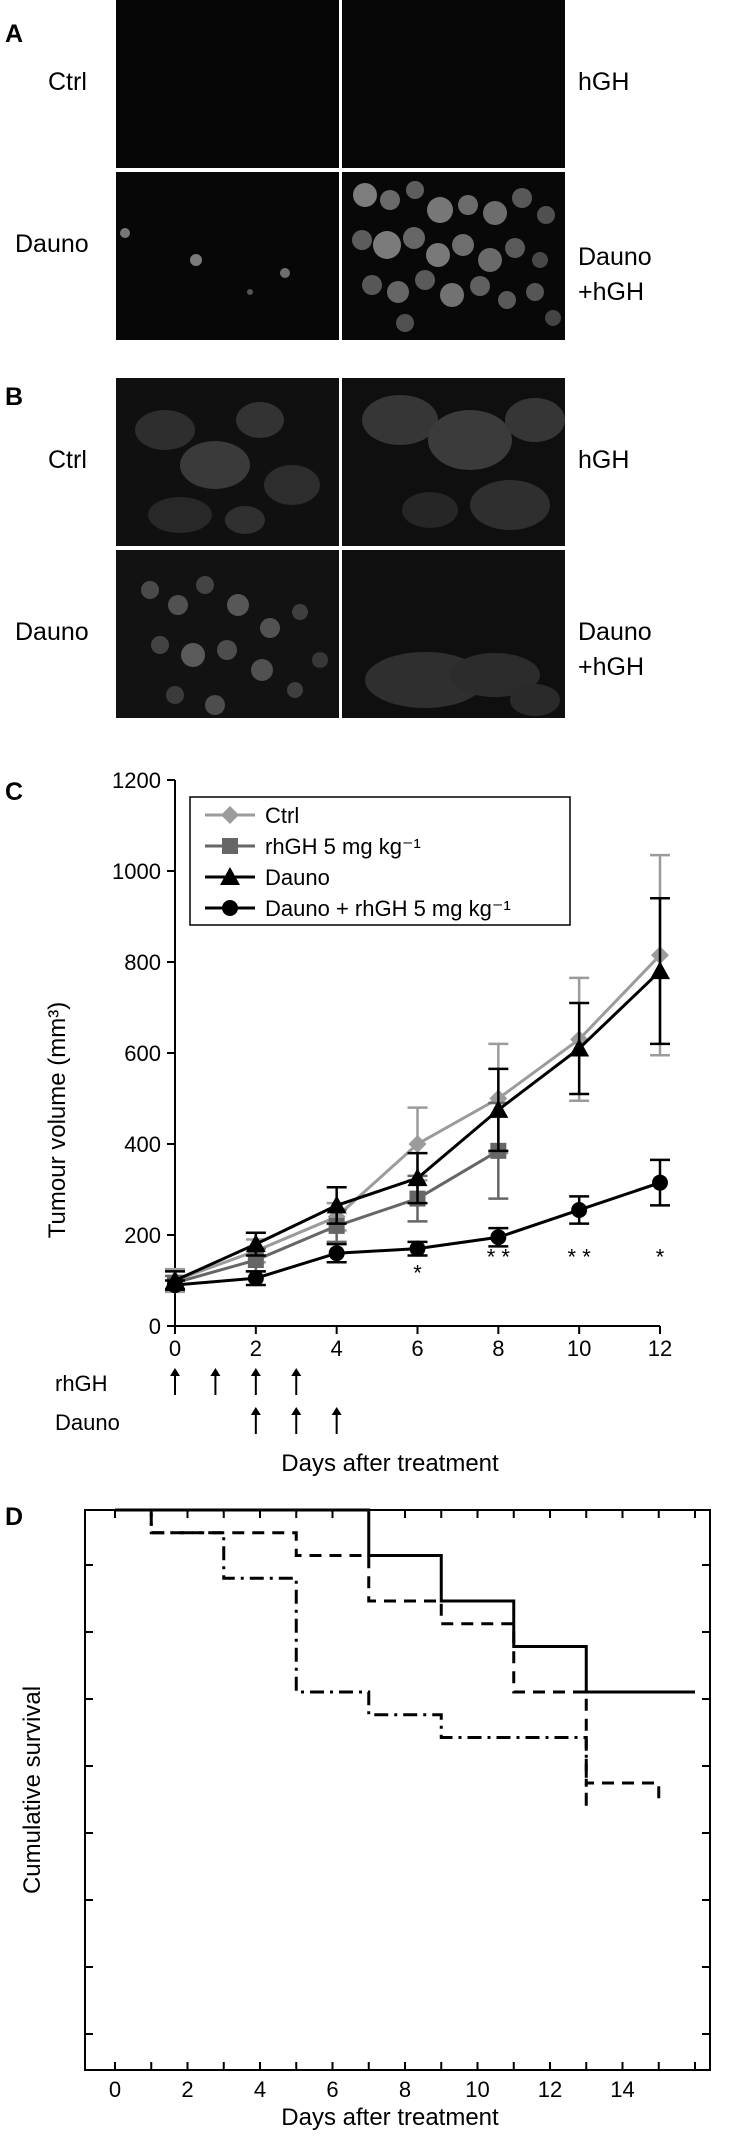  I want to click on chart-c-ylabel: Tumour volume (mm³), so click(57, 1120).